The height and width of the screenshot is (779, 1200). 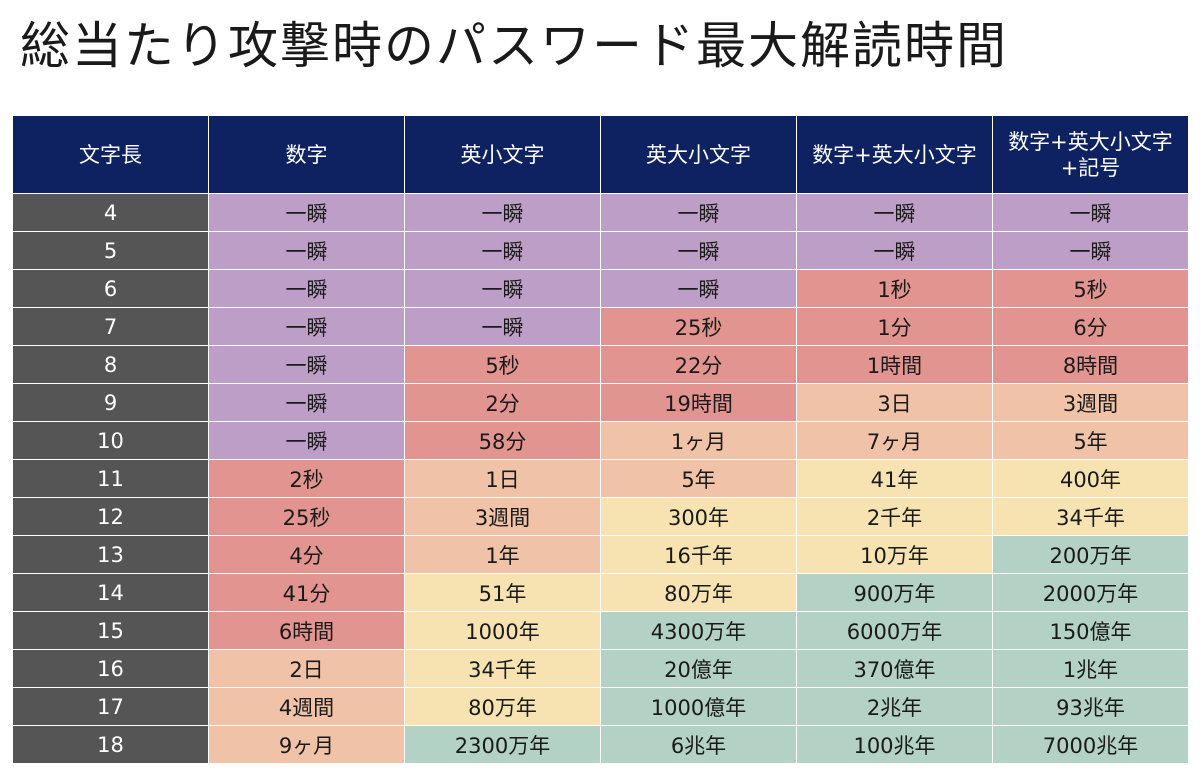 I want to click on table-row: 12 25秒 3週間 300年 2千年 34千年, so click(x=600, y=516).